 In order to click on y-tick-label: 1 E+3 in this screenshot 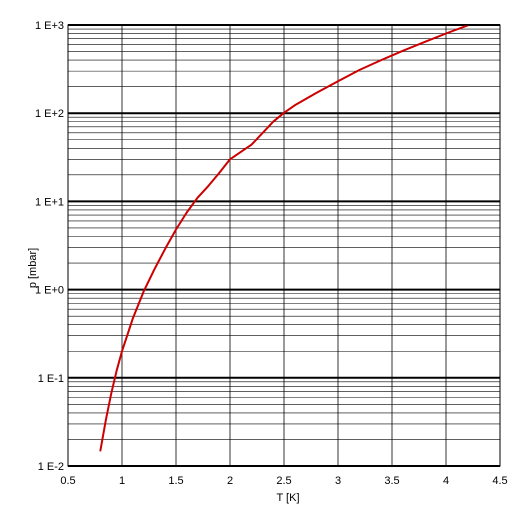, I will do `click(49, 26)`.